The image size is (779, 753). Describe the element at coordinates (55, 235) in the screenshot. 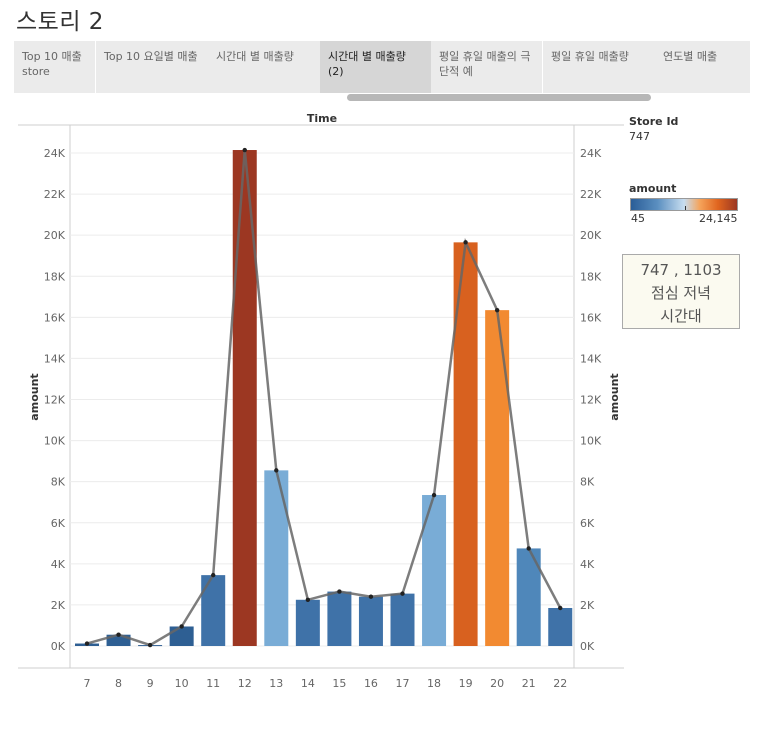

I see `y-tick-label-left: 20K` at that location.